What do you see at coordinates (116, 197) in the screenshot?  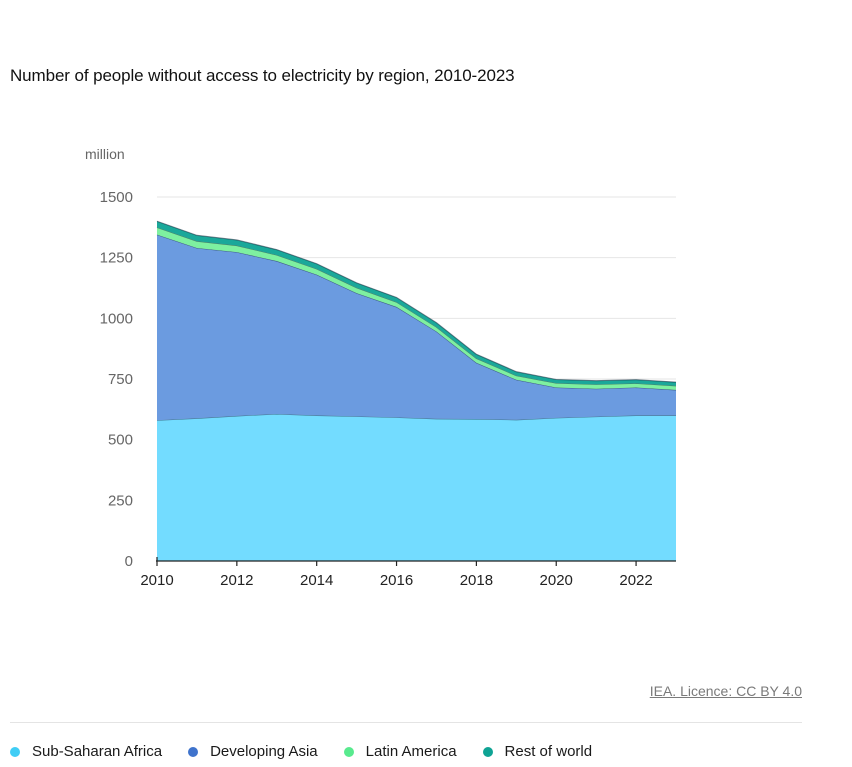 I see `y-tick-label: 1500` at bounding box center [116, 197].